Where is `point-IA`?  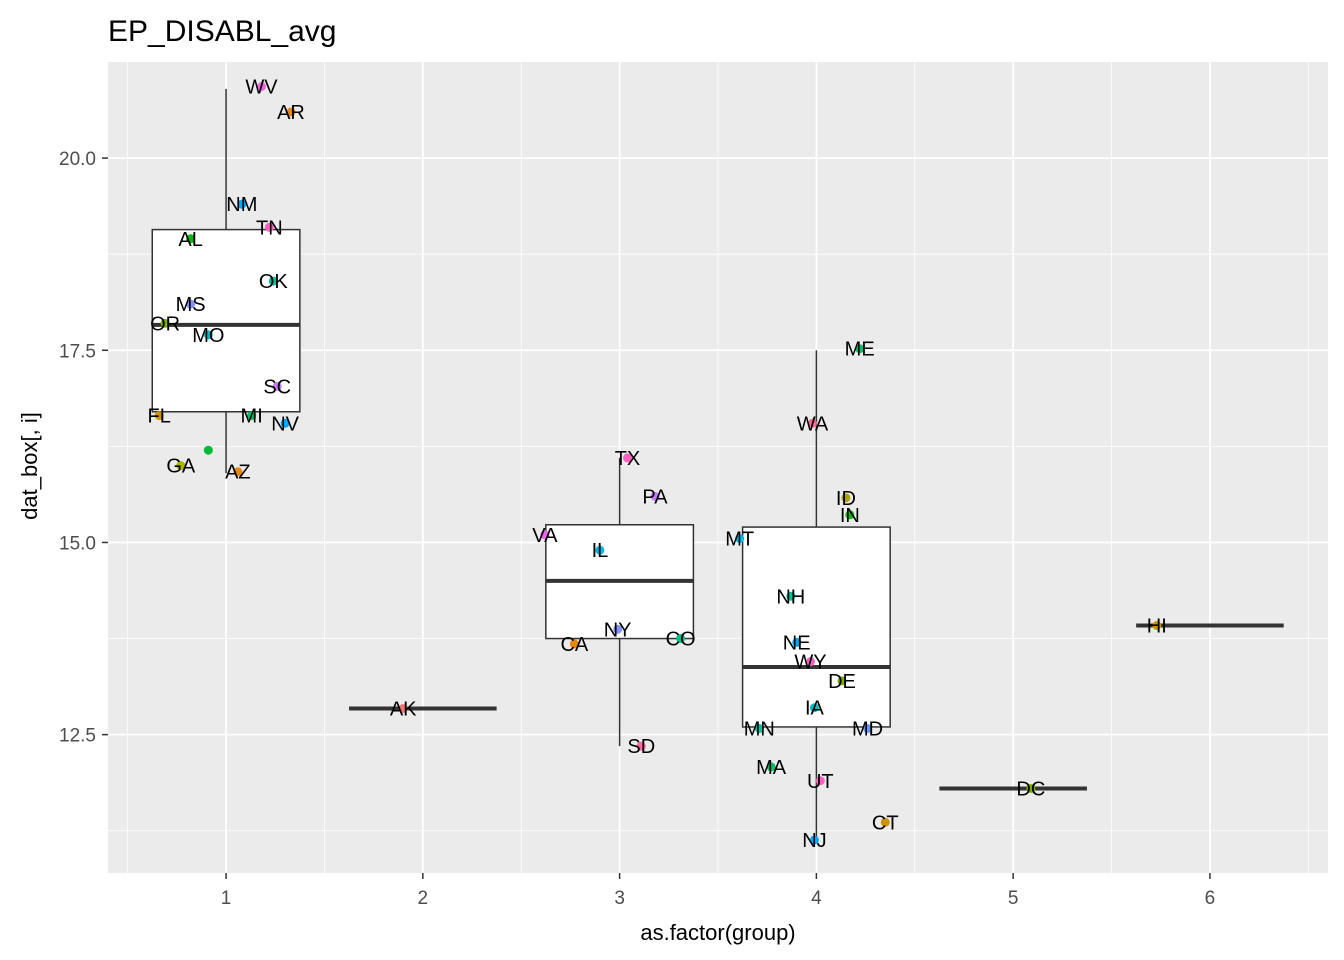
point-IA is located at coordinates (814, 708).